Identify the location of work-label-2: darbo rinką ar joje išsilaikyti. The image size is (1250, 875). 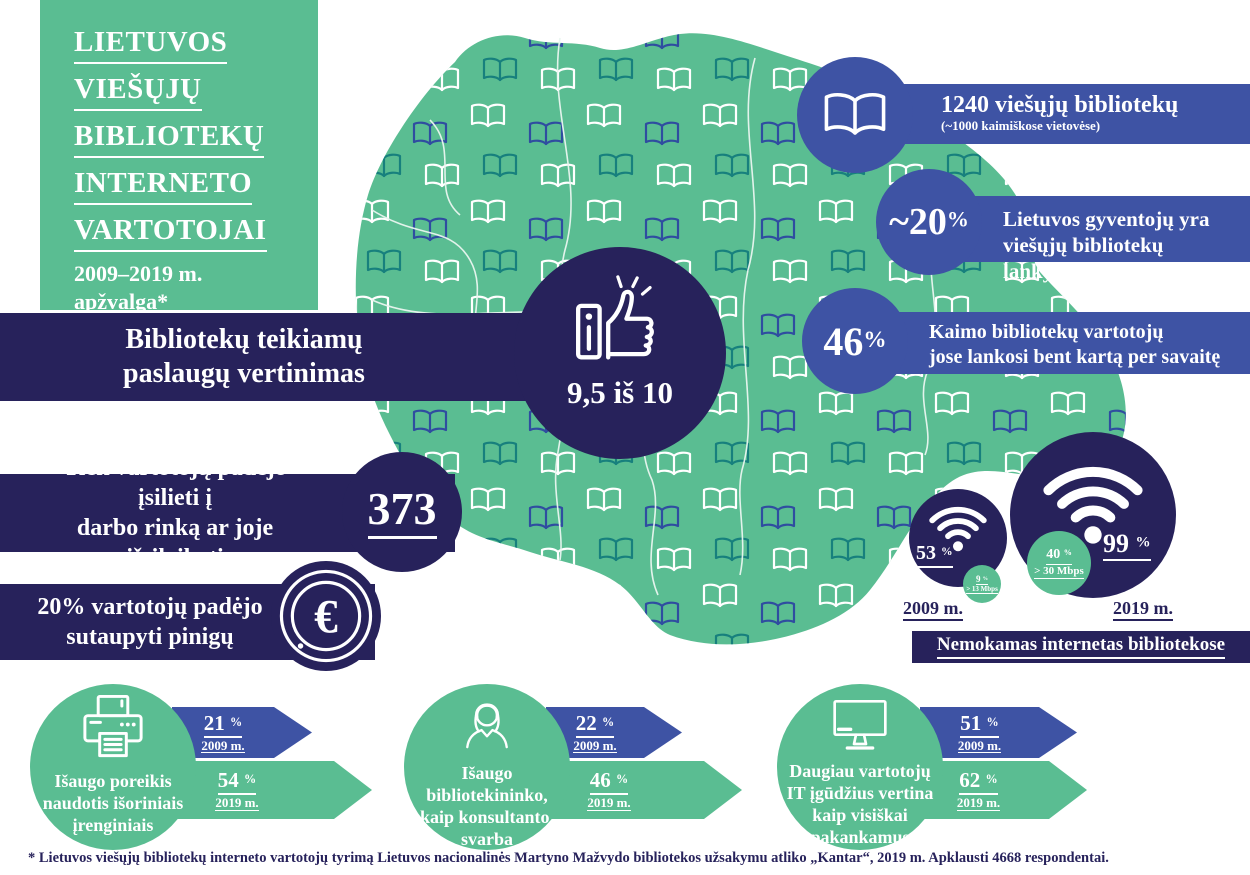
(175, 543).